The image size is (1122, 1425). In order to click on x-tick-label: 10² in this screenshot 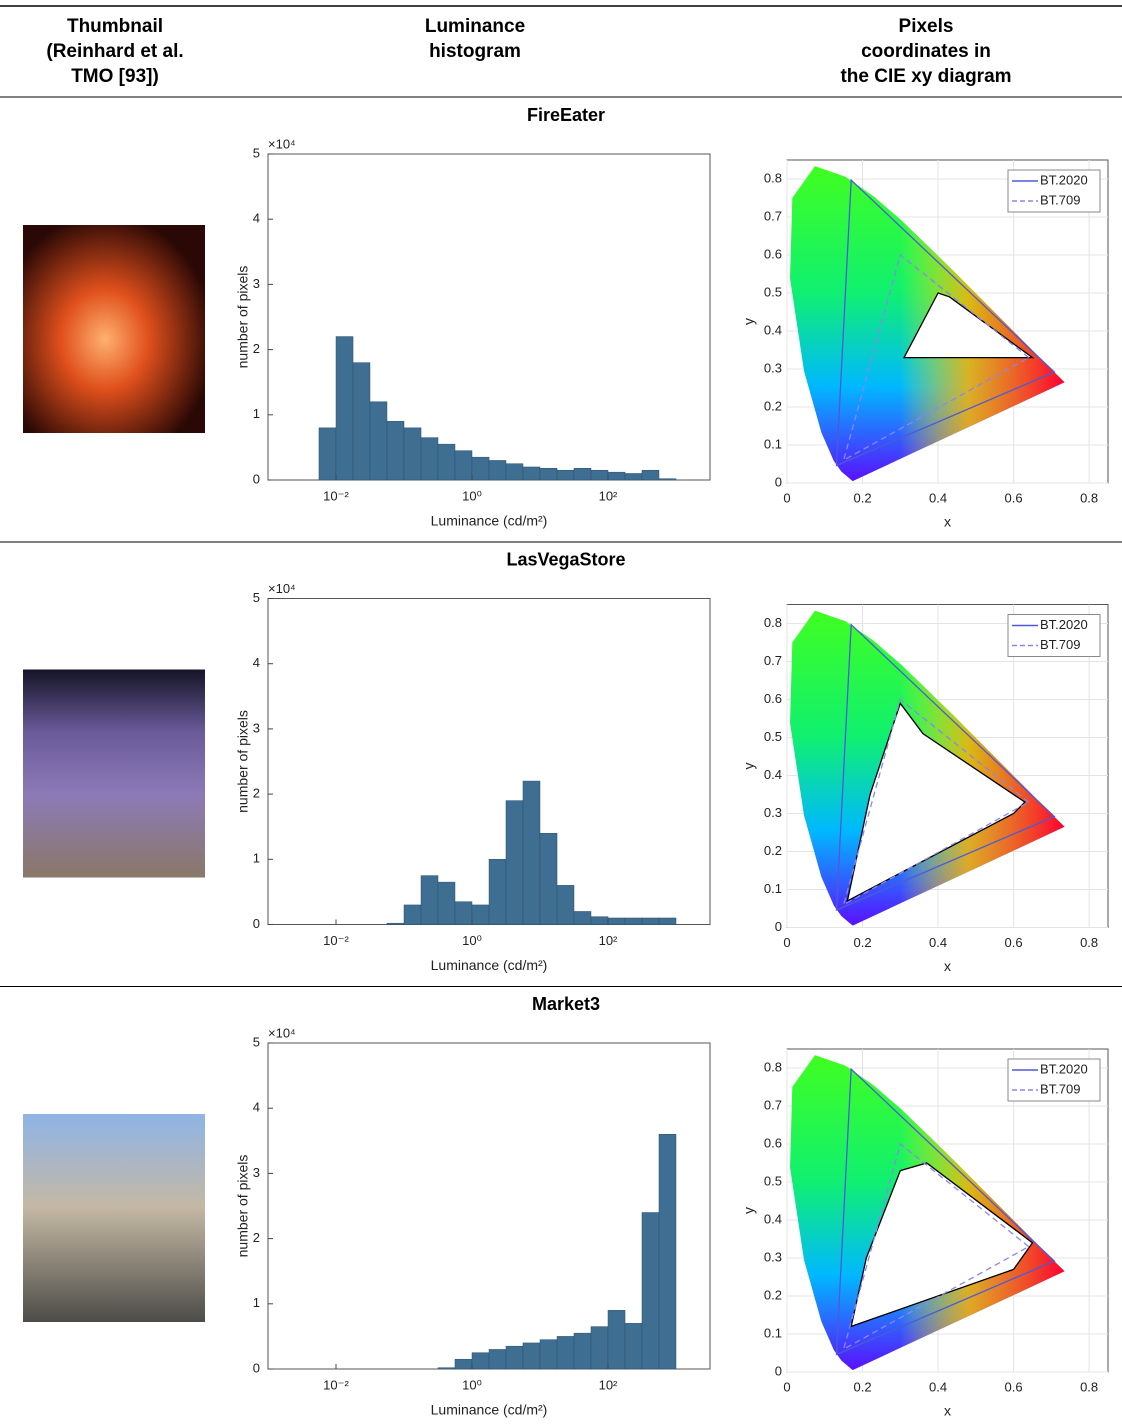, I will do `click(608, 495)`.